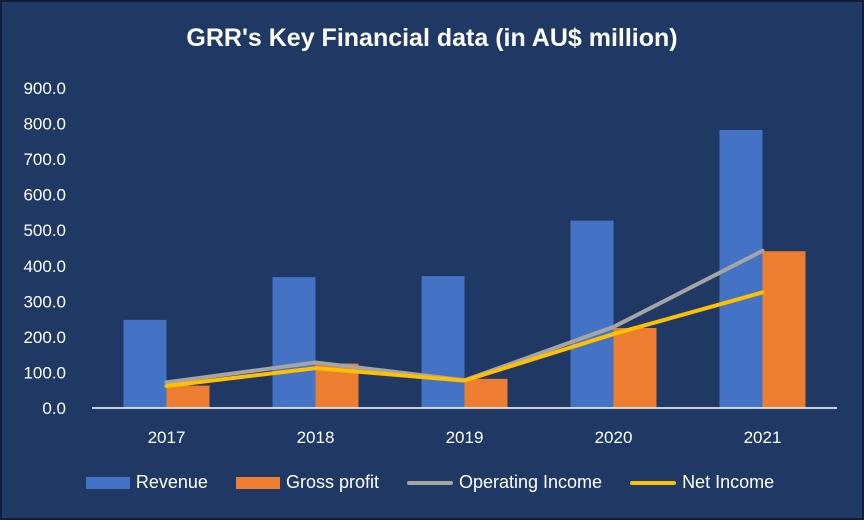 The width and height of the screenshot is (864, 520). What do you see at coordinates (257, 482) in the screenshot?
I see `legend-swatch-gross-profit` at bounding box center [257, 482].